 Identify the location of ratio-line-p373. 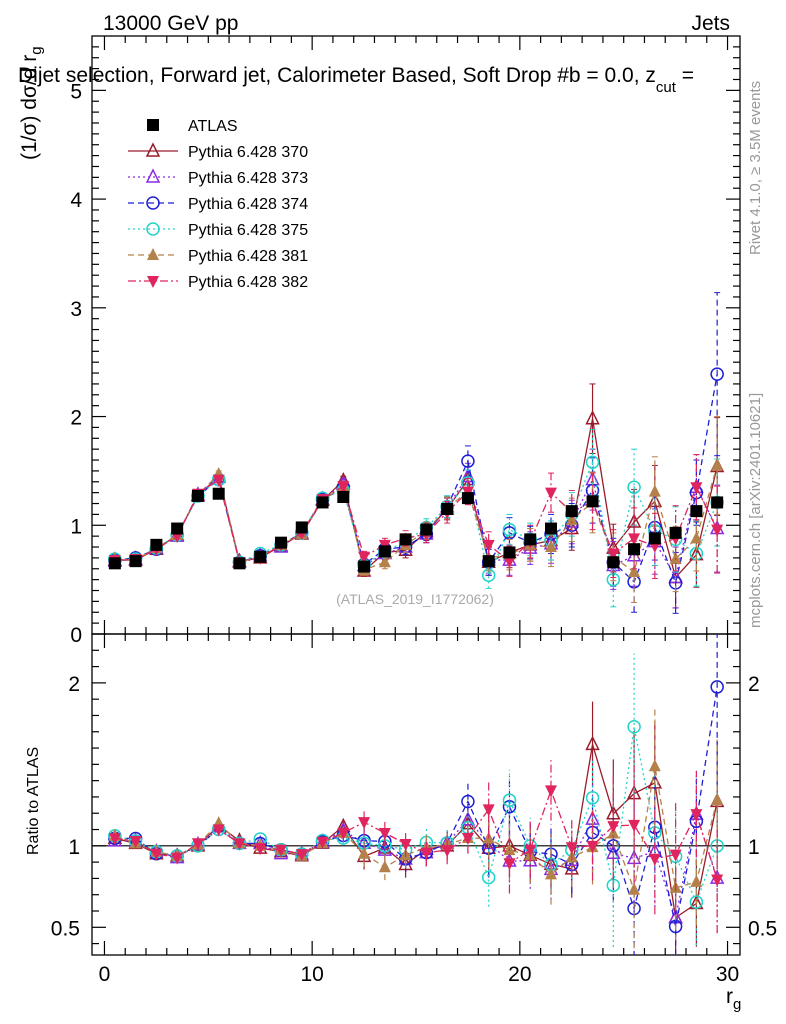
(416, 864).